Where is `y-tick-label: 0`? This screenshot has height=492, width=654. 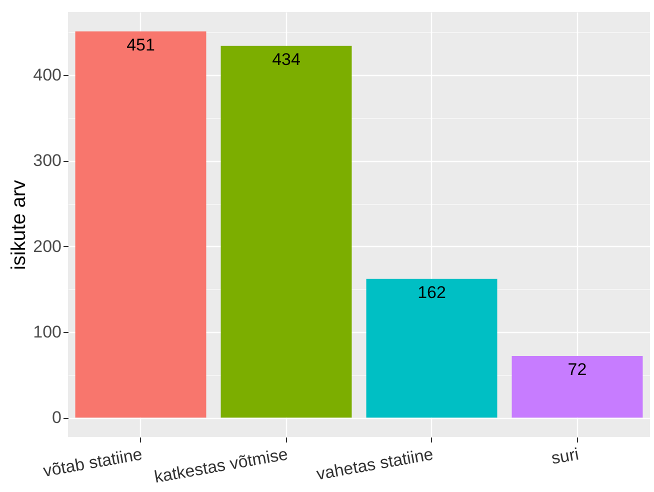
y-tick-label: 0 is located at coordinates (57, 418).